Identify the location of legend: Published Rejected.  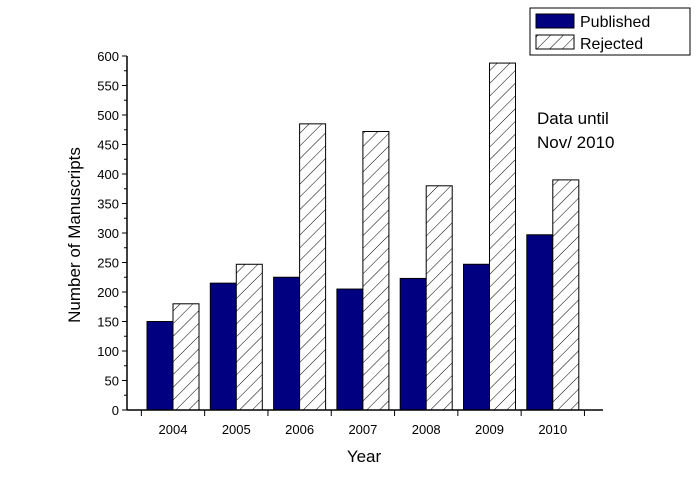
(610, 31).